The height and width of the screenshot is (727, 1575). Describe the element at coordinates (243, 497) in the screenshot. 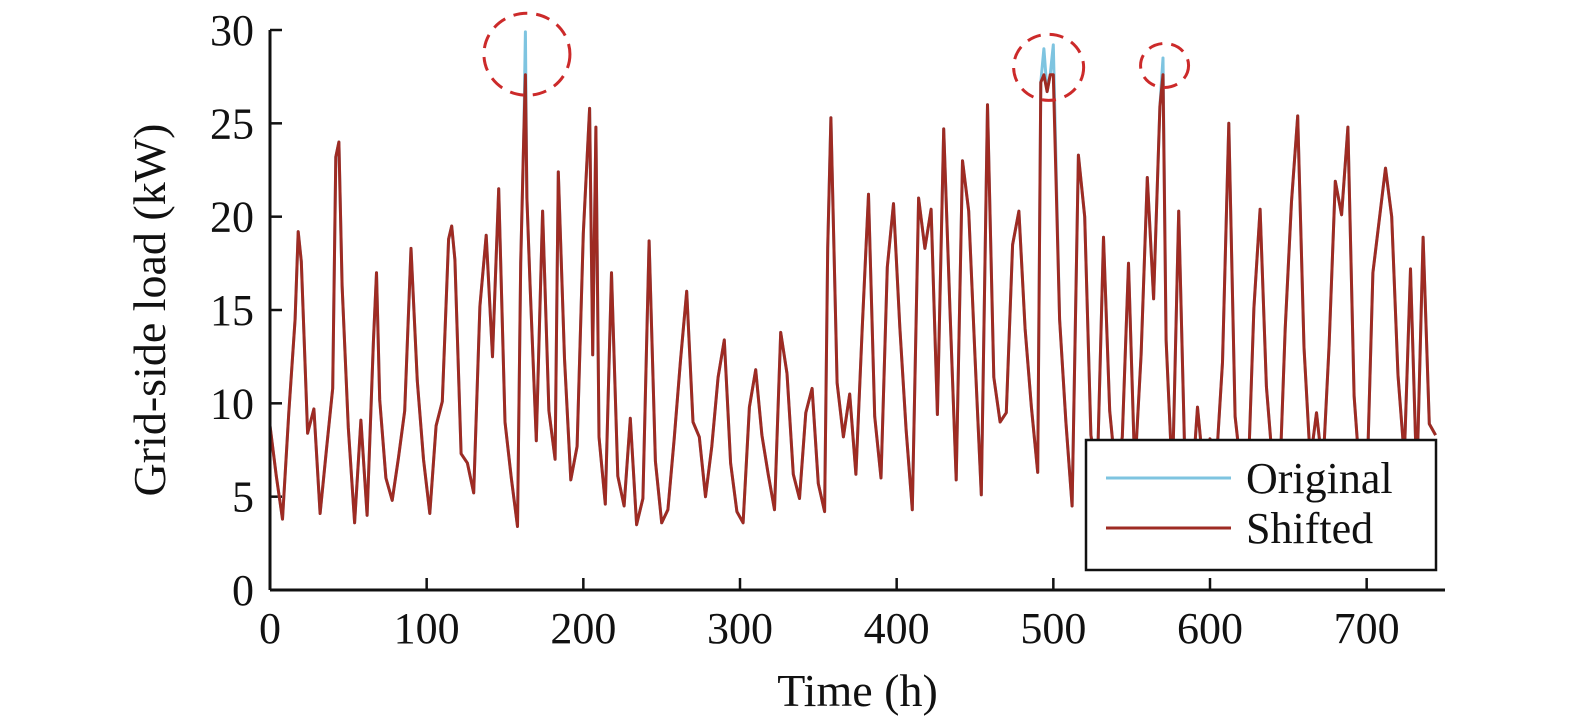

I see `y-tick-label: 5` at that location.